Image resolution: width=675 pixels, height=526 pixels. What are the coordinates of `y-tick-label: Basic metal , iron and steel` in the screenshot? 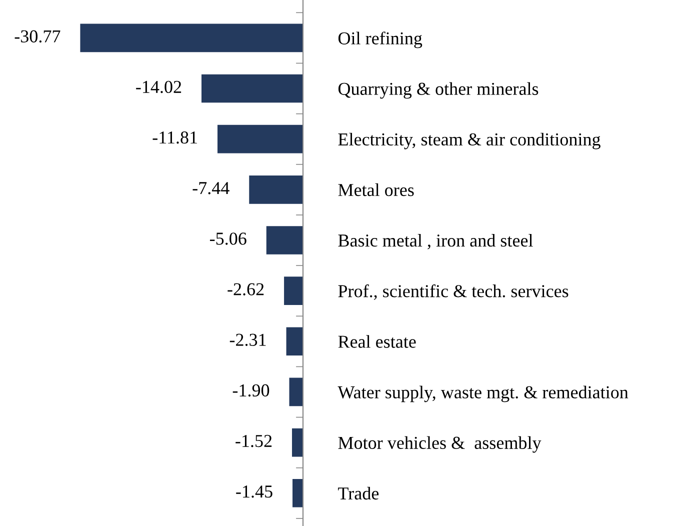 It's located at (435, 242).